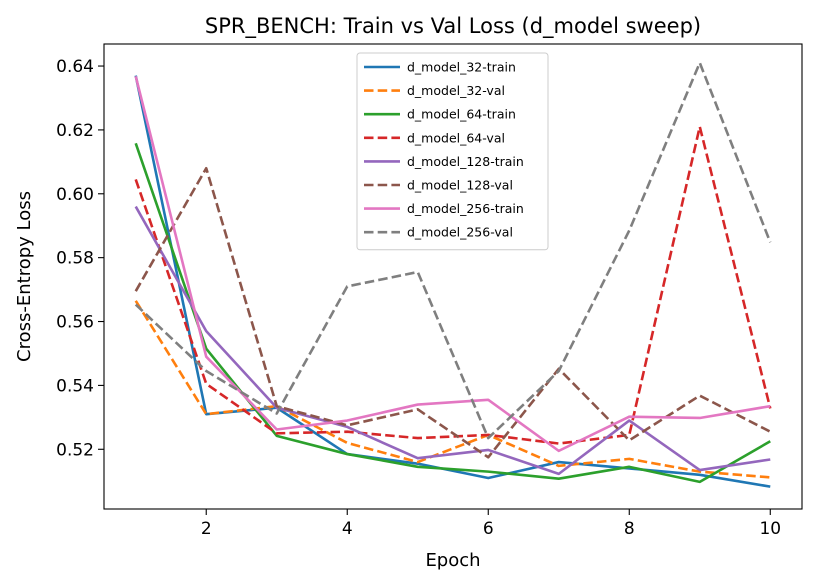  What do you see at coordinates (75, 450) in the screenshot?
I see `y-tick-label: 0.52` at bounding box center [75, 450].